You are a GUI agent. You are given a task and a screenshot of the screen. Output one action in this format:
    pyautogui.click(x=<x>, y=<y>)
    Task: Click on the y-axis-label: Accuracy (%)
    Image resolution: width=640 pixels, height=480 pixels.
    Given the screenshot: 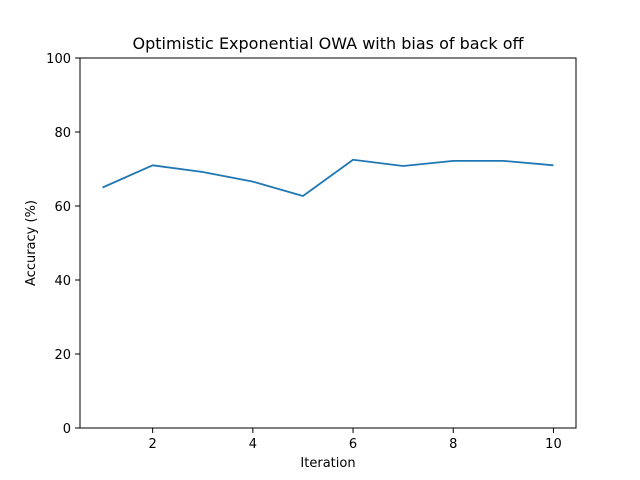 What is the action you would take?
    pyautogui.click(x=31, y=243)
    